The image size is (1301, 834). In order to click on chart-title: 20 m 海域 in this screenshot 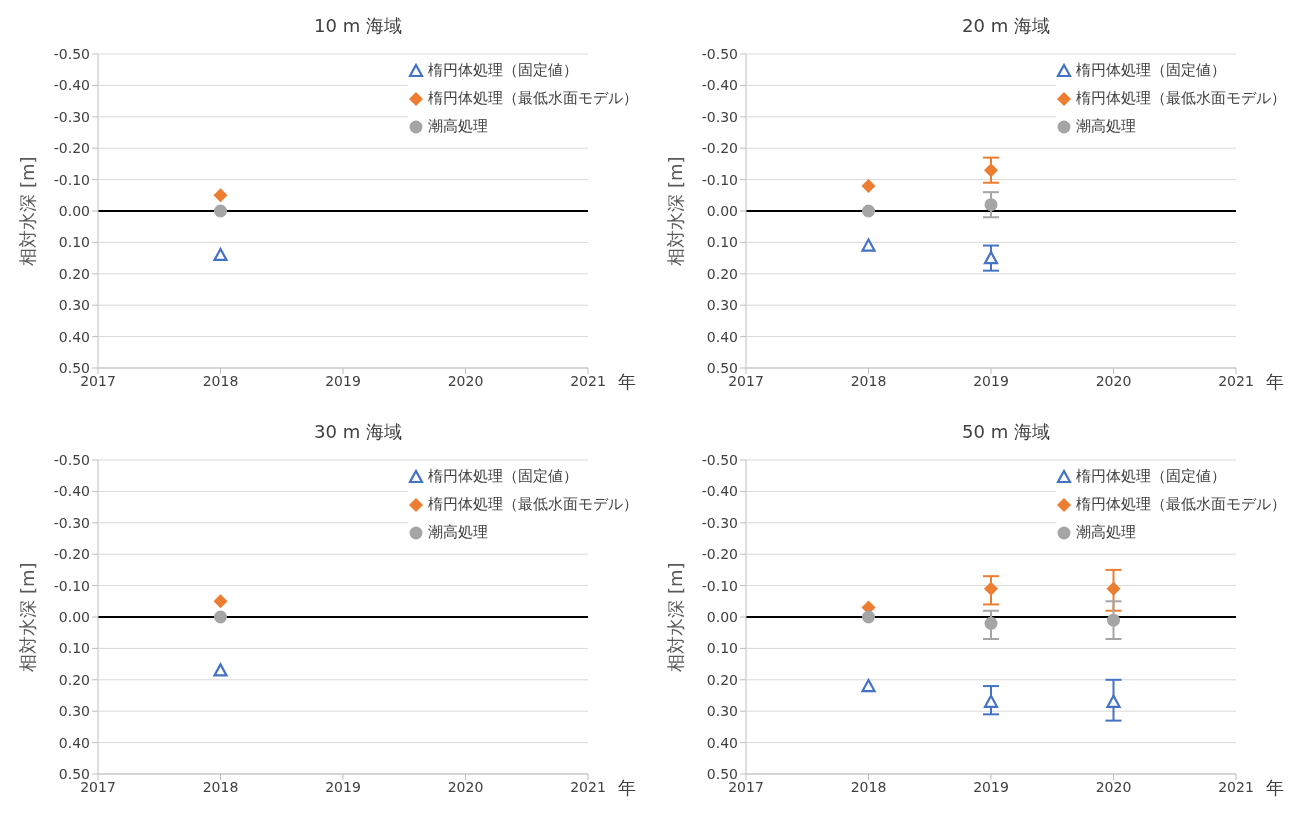, I will do `click(1006, 26)`.